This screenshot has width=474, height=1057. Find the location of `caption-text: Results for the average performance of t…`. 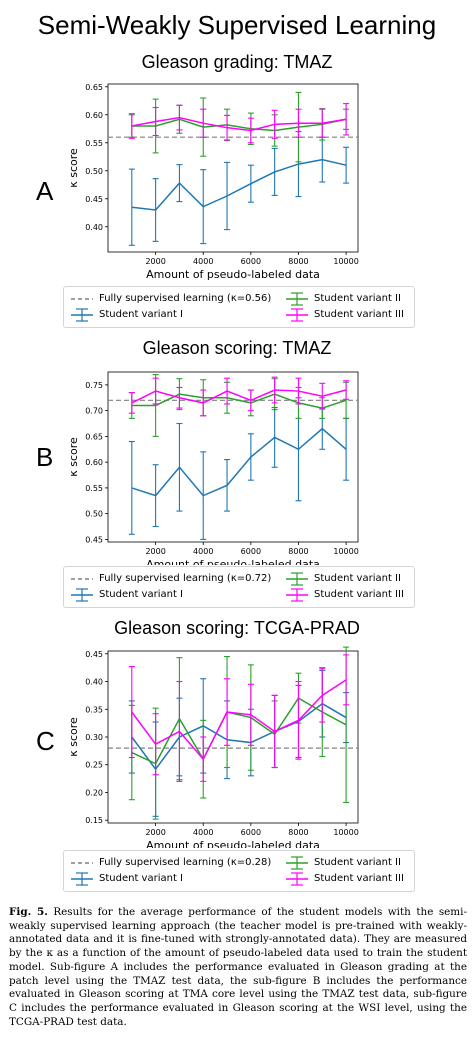

caption-text: Results for the average performance of t… is located at coordinates (238, 967).